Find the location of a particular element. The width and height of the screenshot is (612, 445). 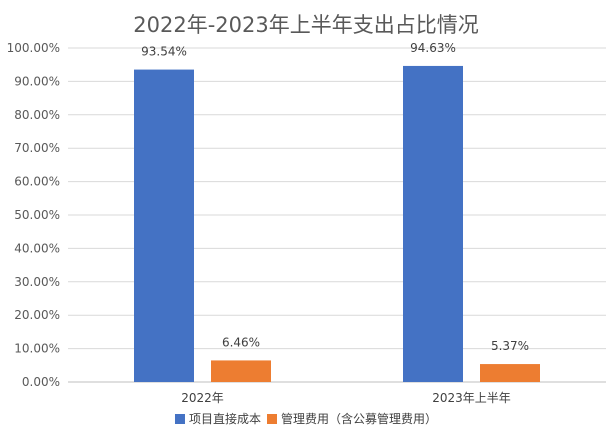

chart-title: 2022年-2023年上半年支出占比情况 is located at coordinates (305, 25).